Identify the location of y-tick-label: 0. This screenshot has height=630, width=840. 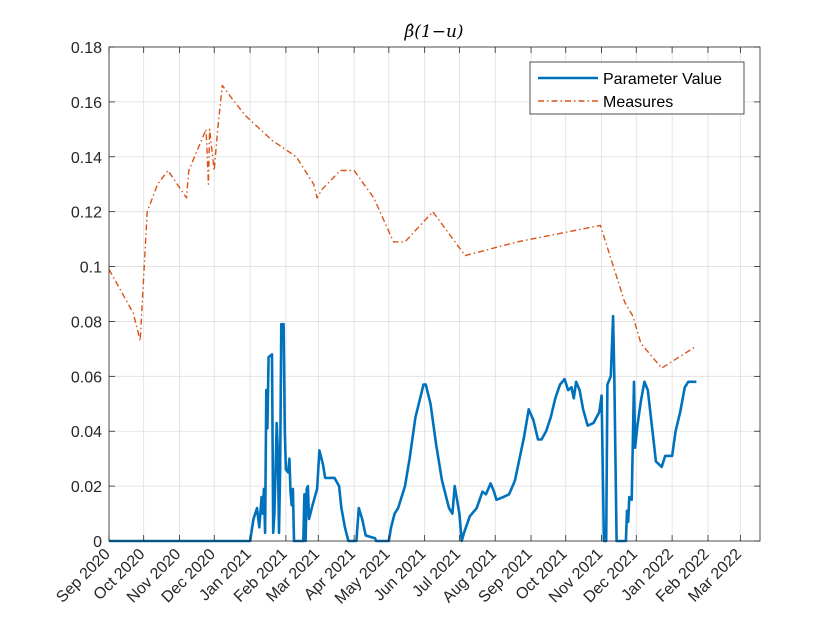
(97, 542).